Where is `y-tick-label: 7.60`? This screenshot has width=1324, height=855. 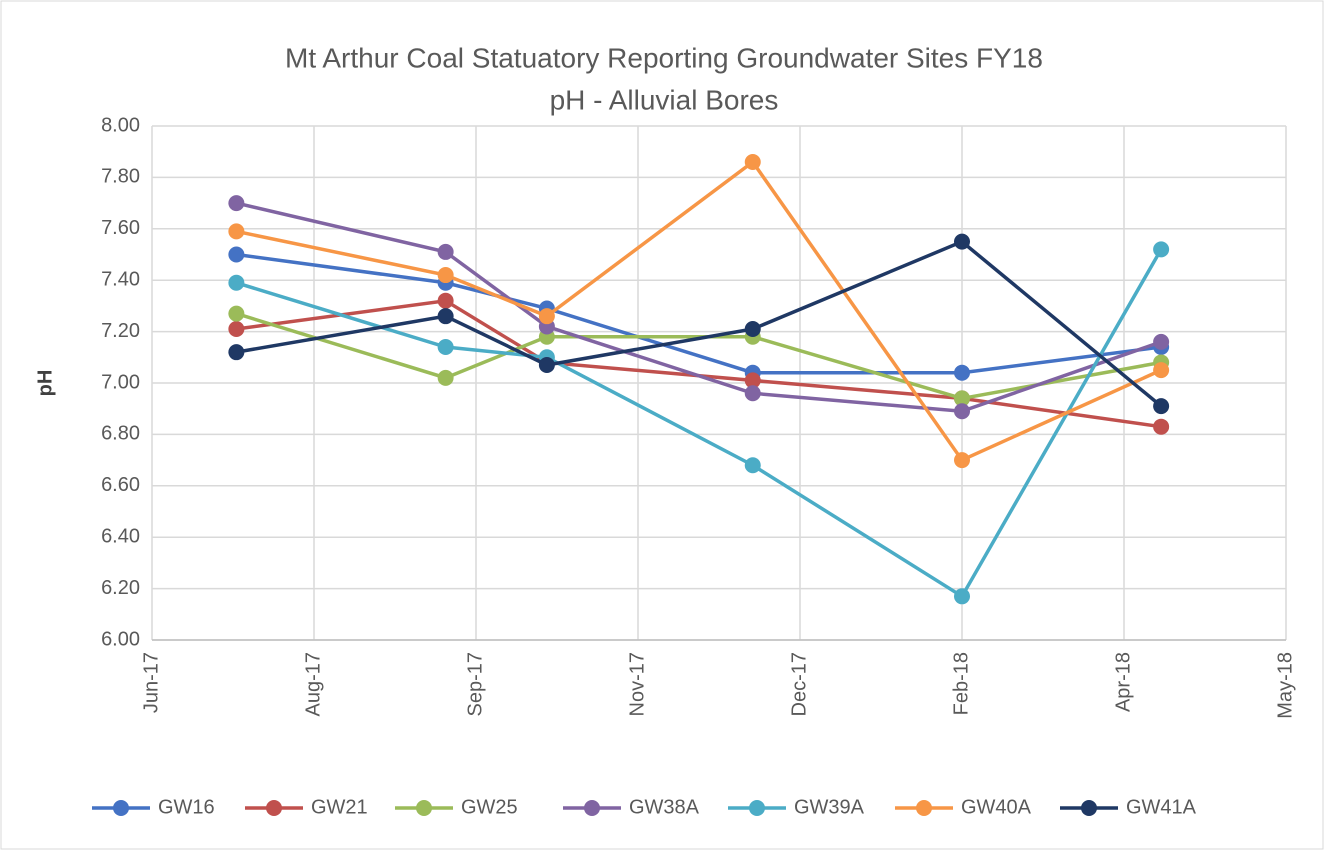 y-tick-label: 7.60 is located at coordinates (120, 228).